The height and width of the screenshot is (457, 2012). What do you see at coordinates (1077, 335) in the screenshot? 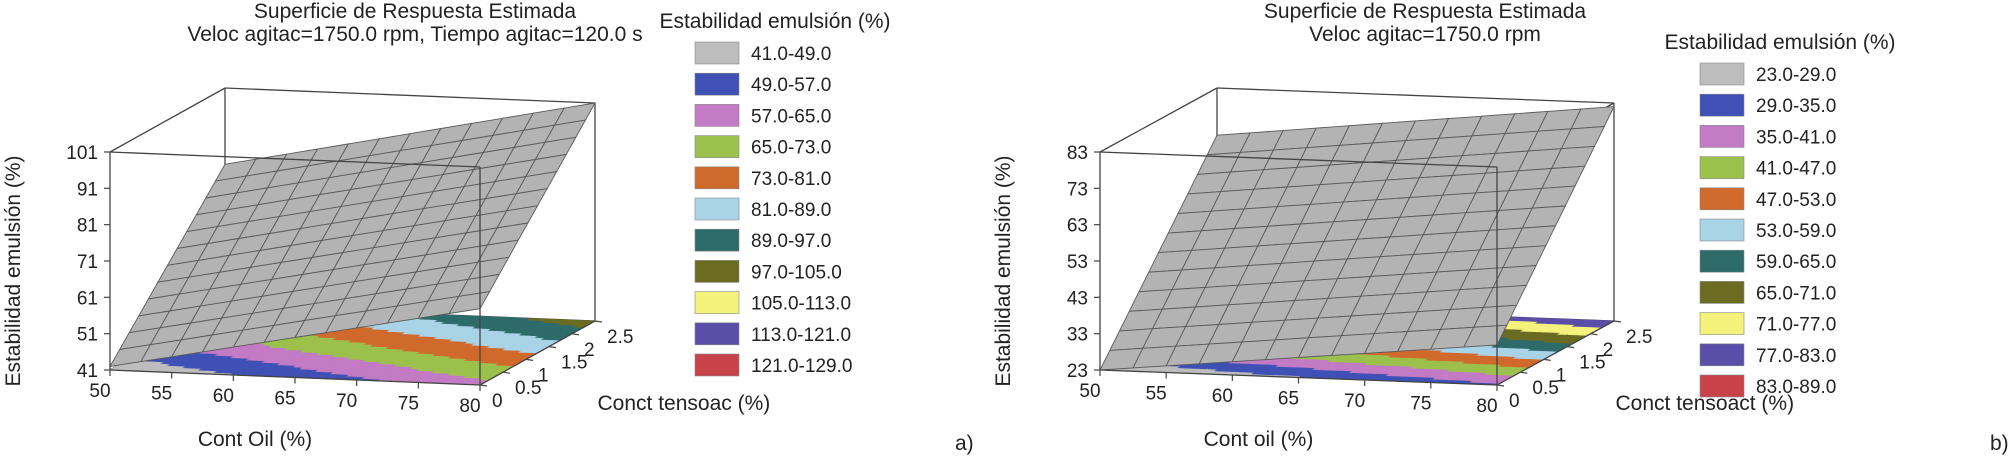
I see `z-tick-label: 33` at bounding box center [1077, 335].